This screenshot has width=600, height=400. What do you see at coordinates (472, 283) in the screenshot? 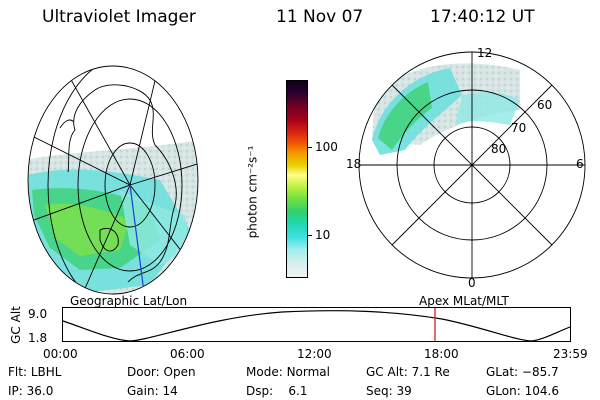
I see `mlt-label-0: 0` at bounding box center [472, 283].